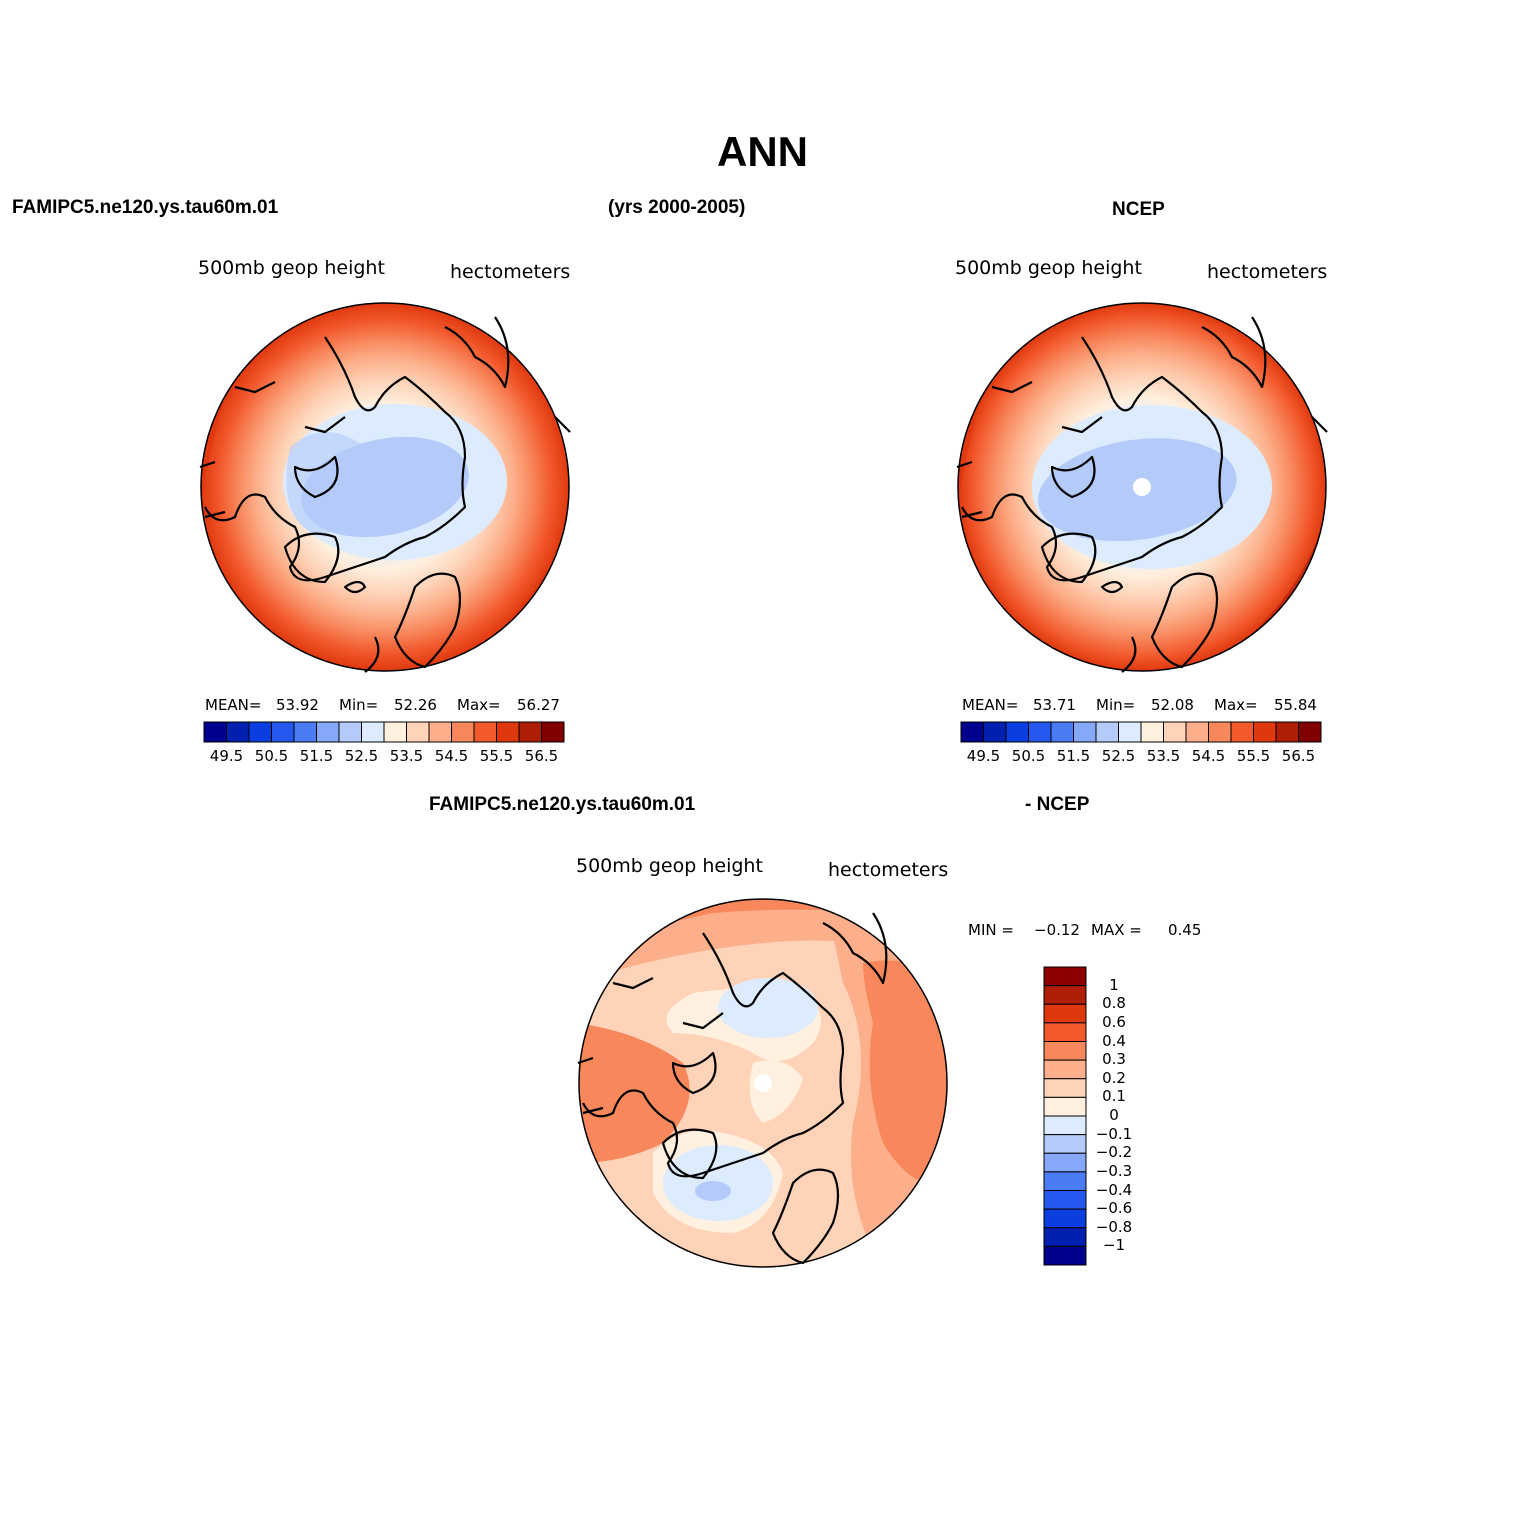  Describe the element at coordinates (677, 207) in the screenshot. I see `years-label: (yrs 2000-2005)` at that location.